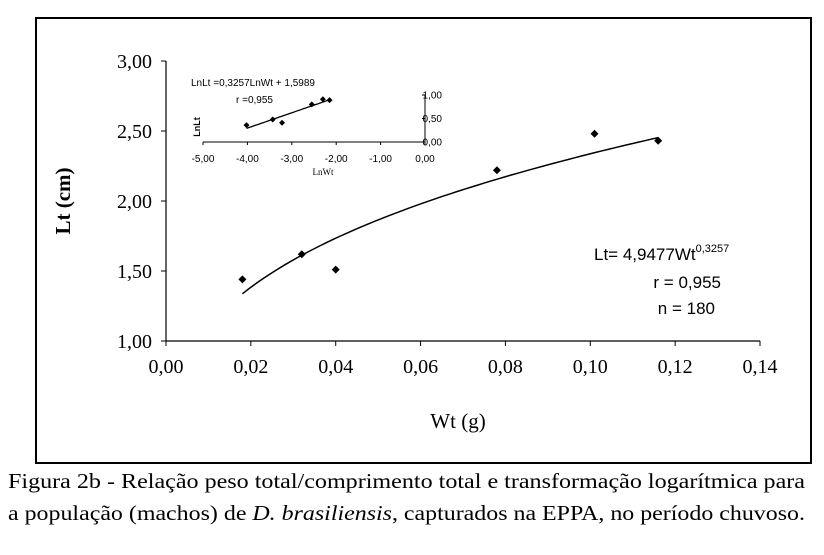 Image resolution: width=824 pixels, height=555 pixels. What do you see at coordinates (420, 367) in the screenshot?
I see `x-tick-label: 0,06` at bounding box center [420, 367].